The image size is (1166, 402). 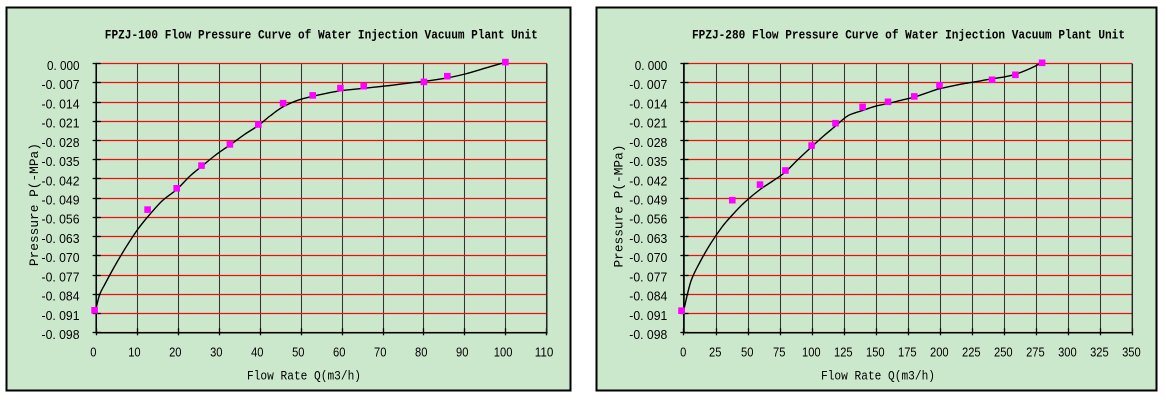 What do you see at coordinates (907, 352) in the screenshot?
I see `svg-text: 175` at bounding box center [907, 352].